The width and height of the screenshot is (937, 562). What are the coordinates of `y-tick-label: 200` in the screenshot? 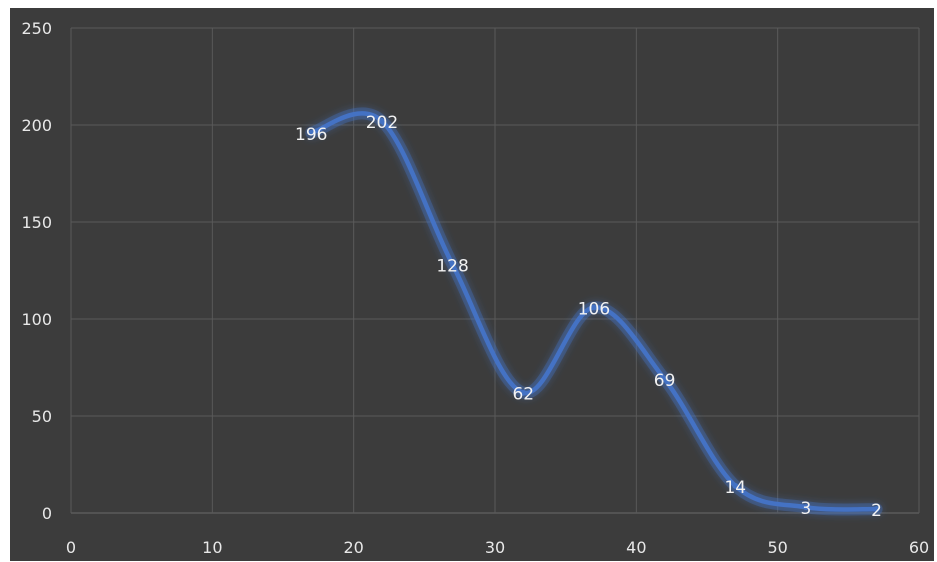 It's located at (36, 125).